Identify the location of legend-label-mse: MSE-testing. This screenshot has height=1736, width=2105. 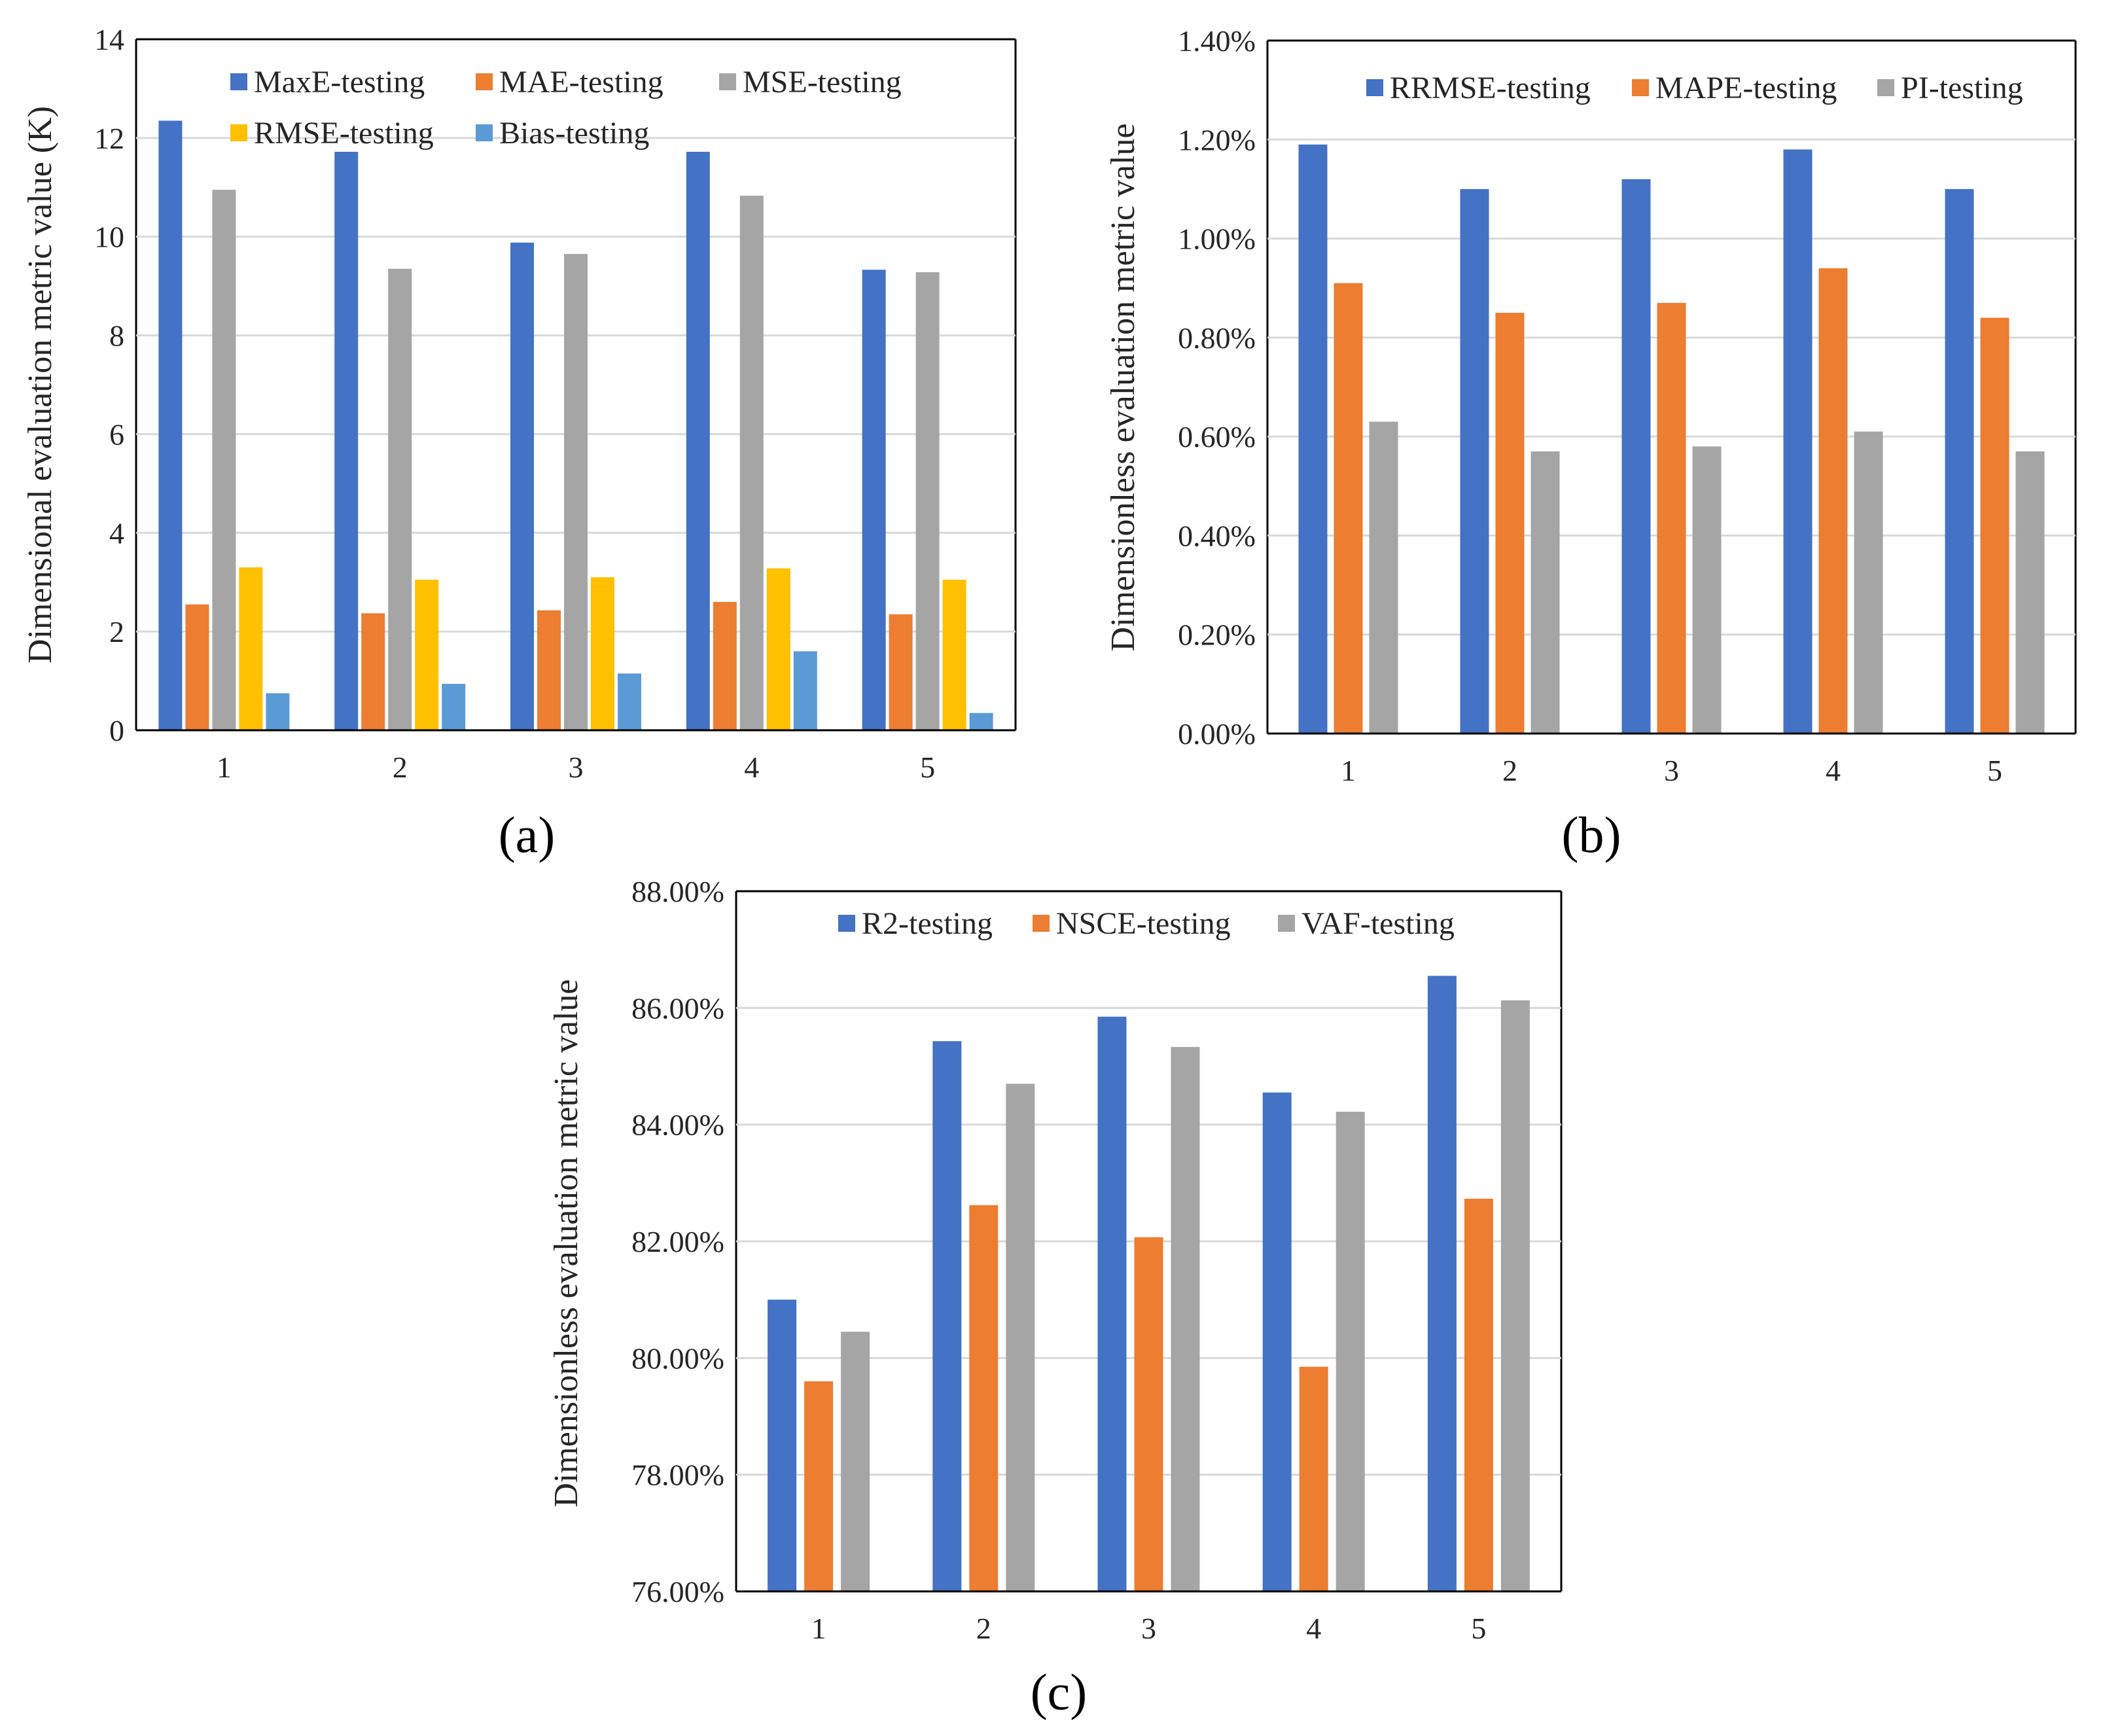
(822, 82).